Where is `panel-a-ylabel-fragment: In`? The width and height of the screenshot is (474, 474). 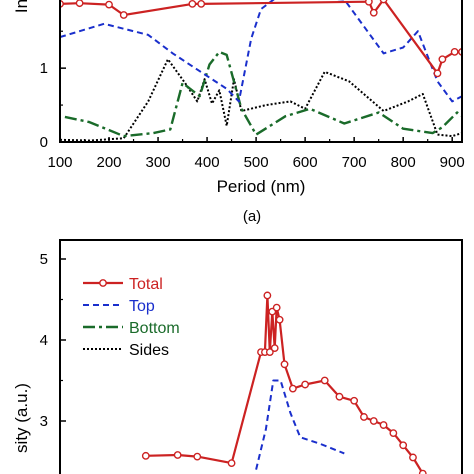 panel-a-ylabel-fragment: In is located at coordinates (21, 6).